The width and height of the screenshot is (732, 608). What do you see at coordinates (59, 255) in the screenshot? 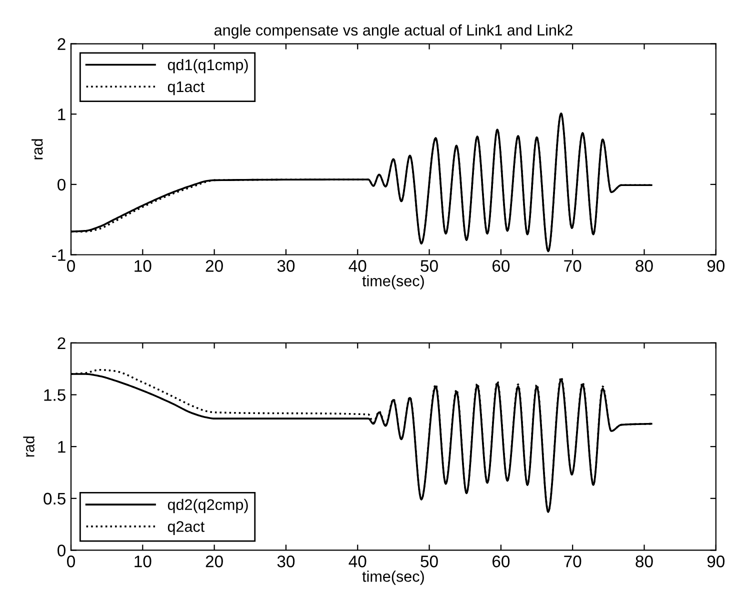
I see `y-tick-label: -1` at bounding box center [59, 255].